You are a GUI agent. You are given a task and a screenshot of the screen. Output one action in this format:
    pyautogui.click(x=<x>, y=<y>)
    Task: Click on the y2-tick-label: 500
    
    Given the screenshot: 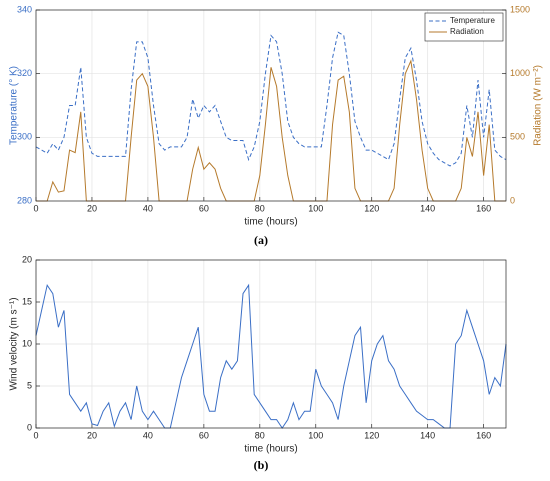 What is the action you would take?
    pyautogui.click(x=517, y=137)
    